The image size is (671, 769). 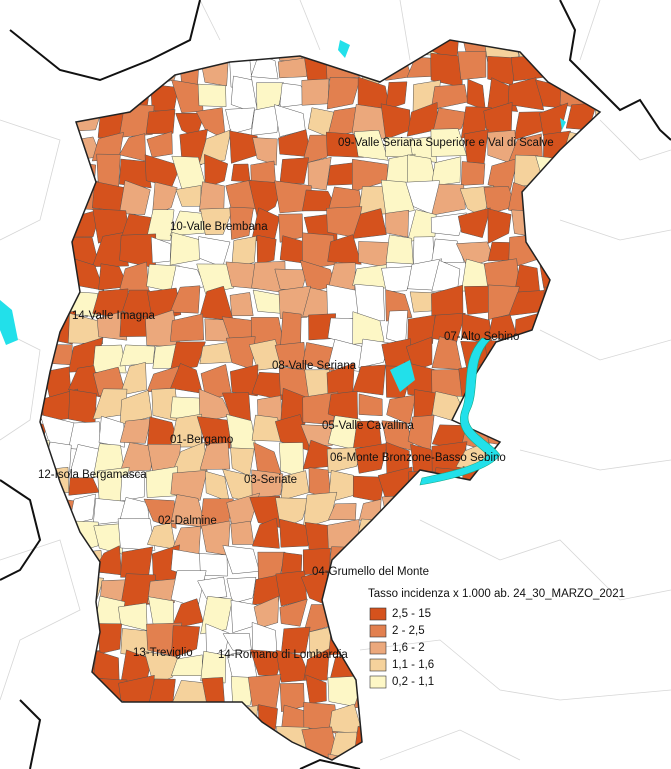 What do you see at coordinates (408, 631) in the screenshot?
I see `legend-label: 2 - 2,5` at bounding box center [408, 631].